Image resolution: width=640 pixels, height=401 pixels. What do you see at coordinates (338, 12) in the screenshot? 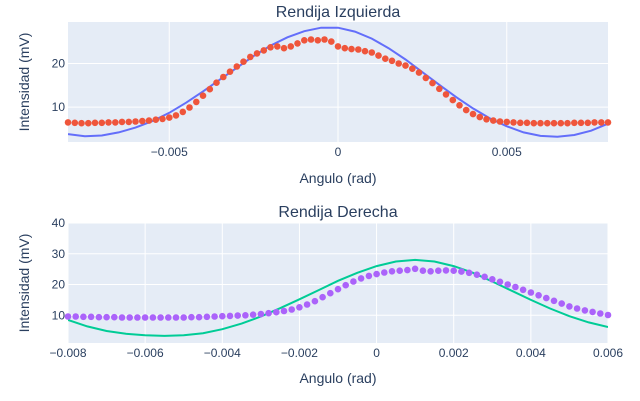
I see `chart-title-top: Rendija Izquierda` at bounding box center [338, 12].